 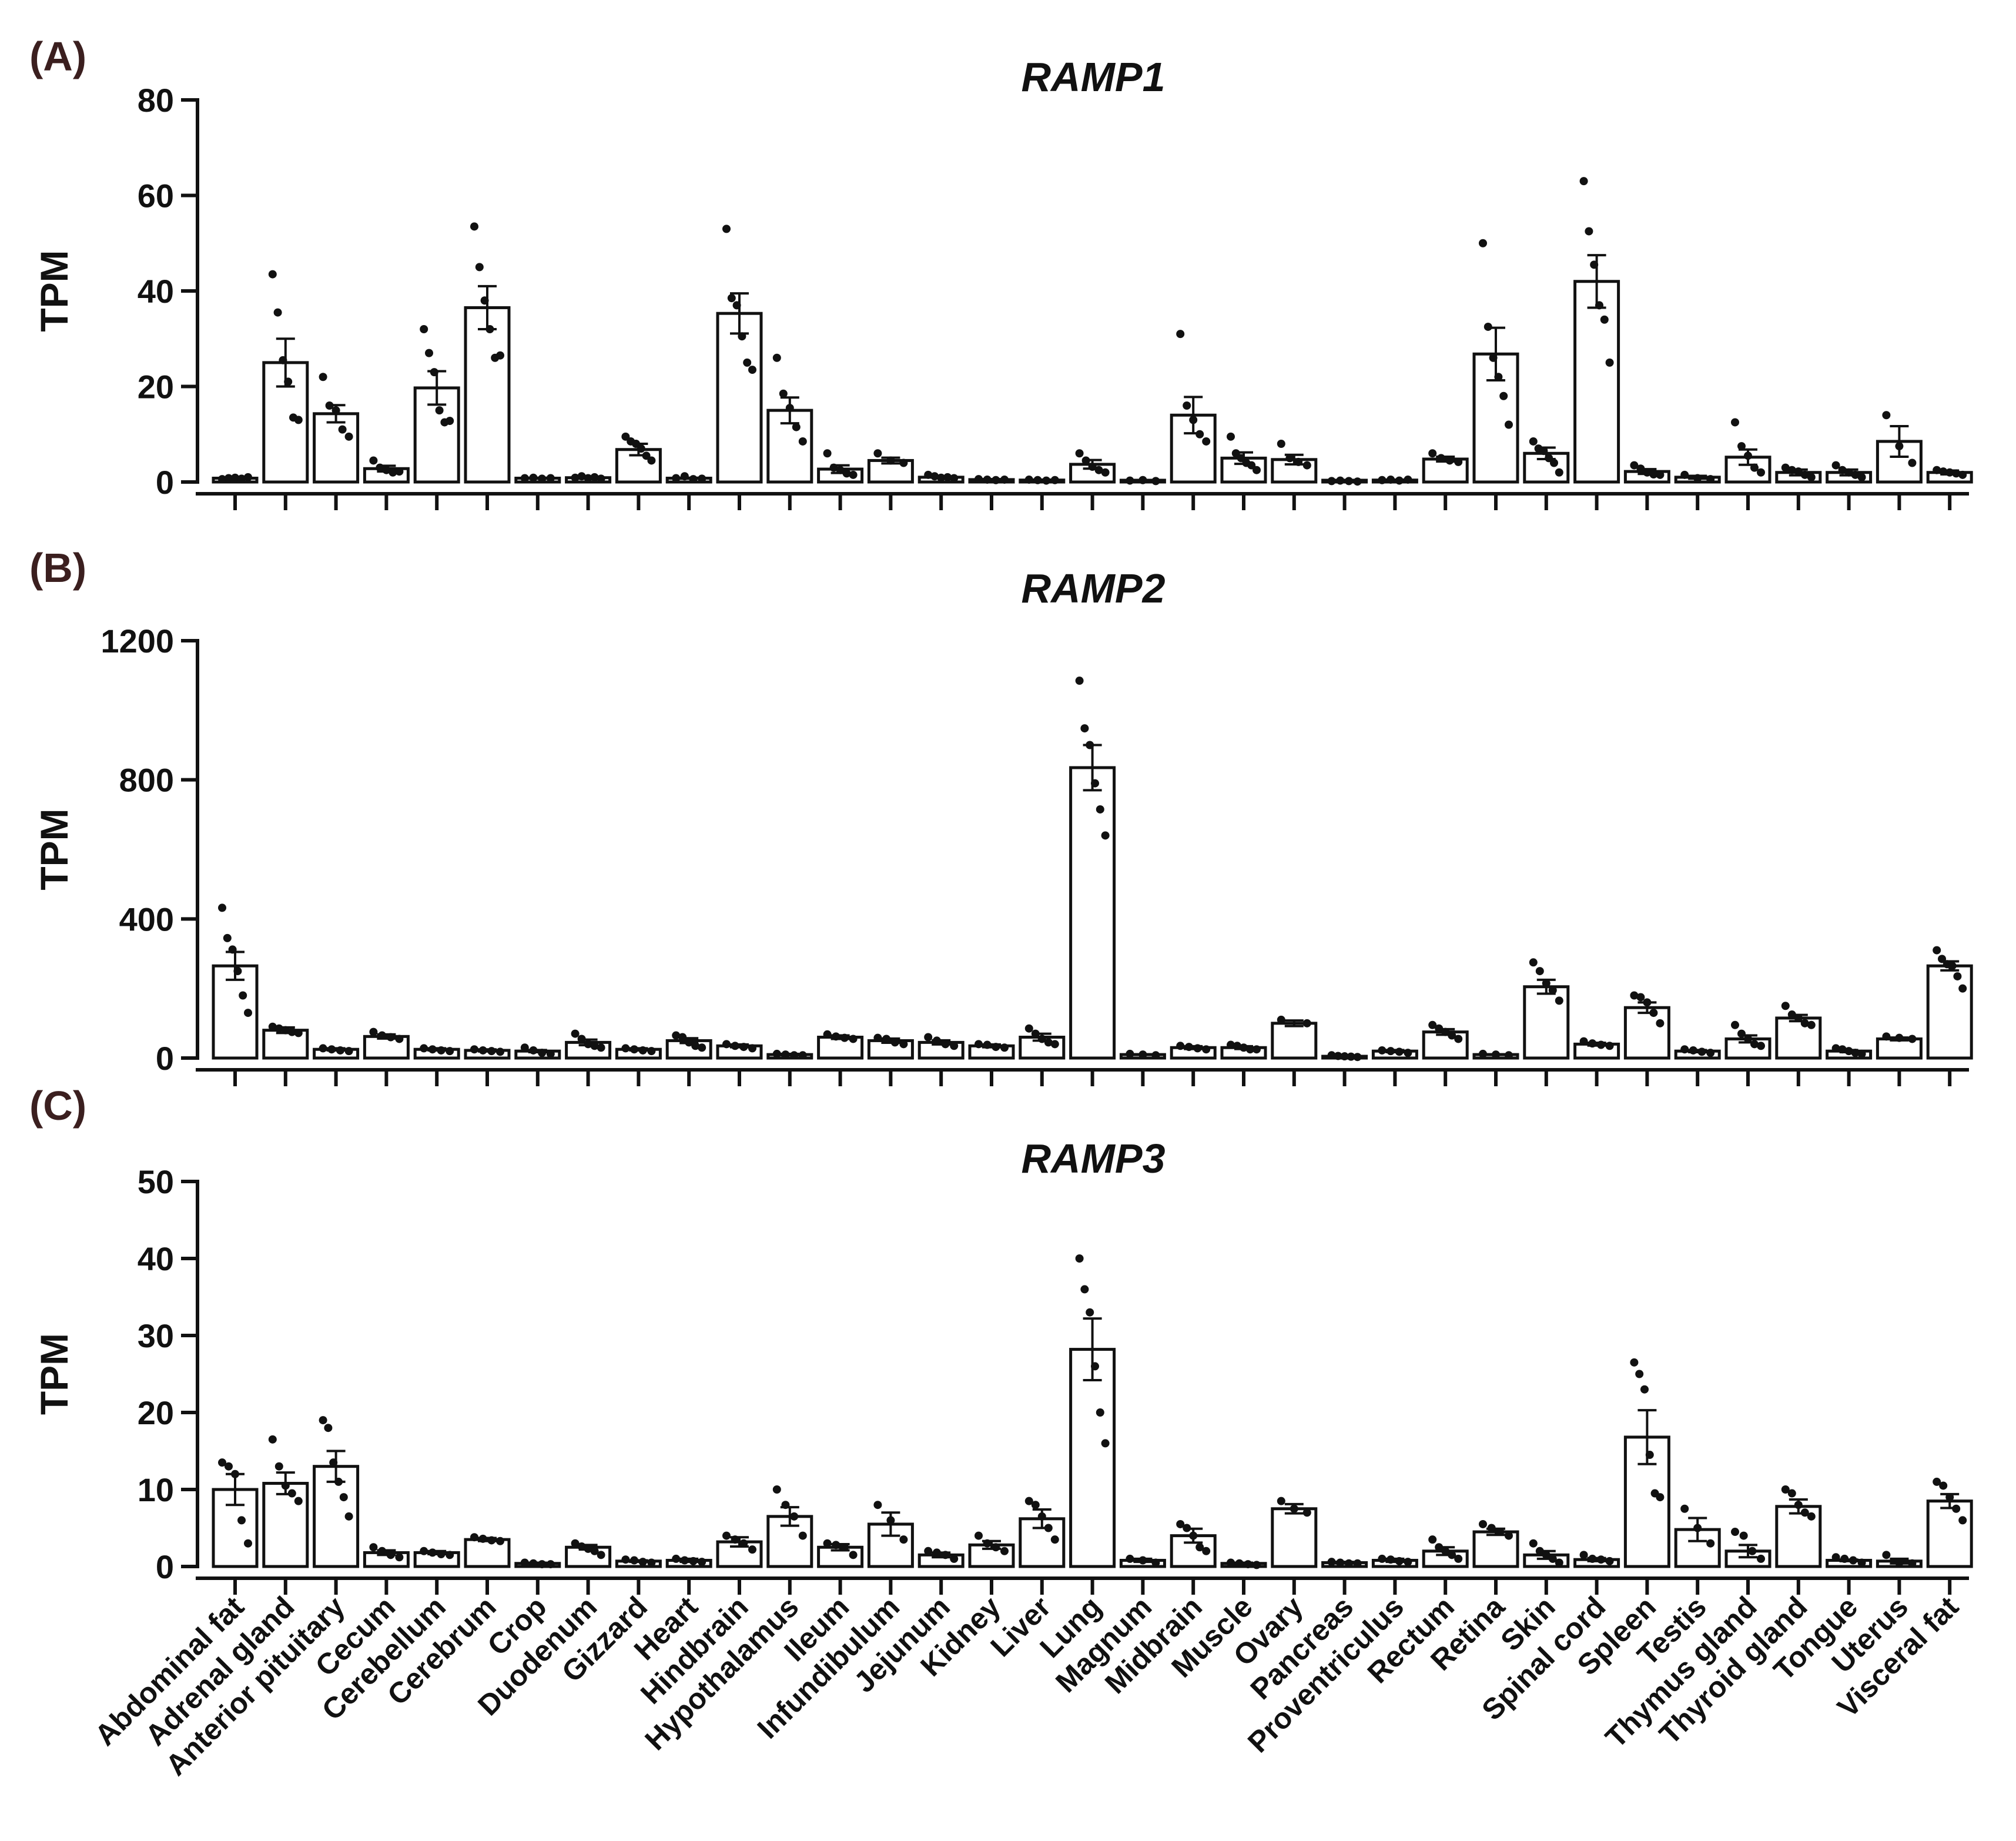 What do you see at coordinates (156, 100) in the screenshot?
I see `y-tick-label: 80` at bounding box center [156, 100].